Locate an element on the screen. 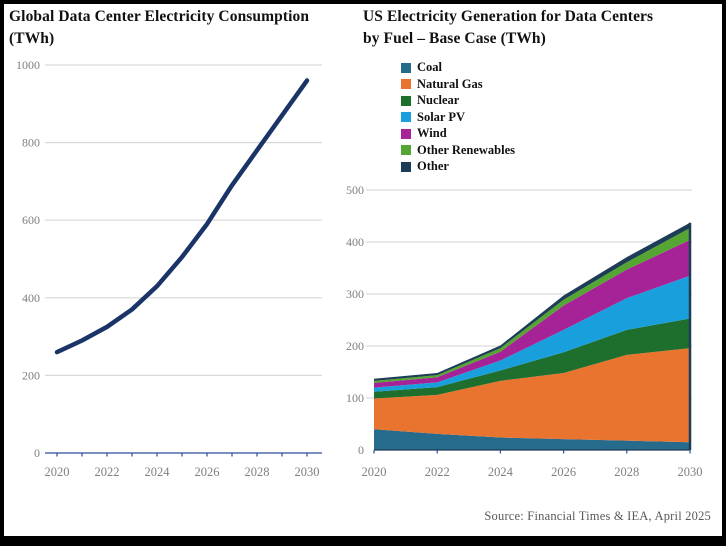 The height and width of the screenshot is (546, 726). tick-label: 300 is located at coordinates (355, 294).